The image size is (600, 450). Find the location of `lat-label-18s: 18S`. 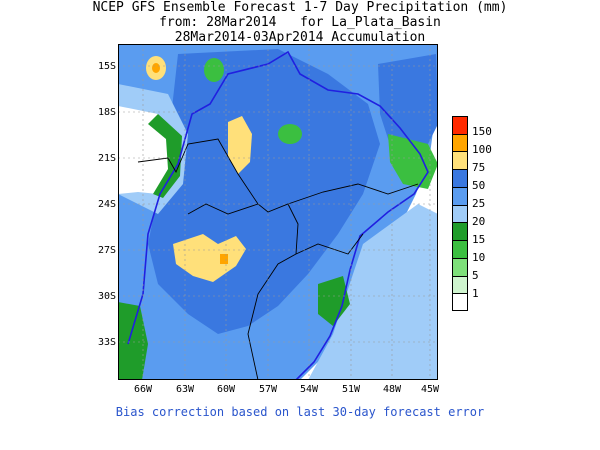

lat-label-18s: 18S is located at coordinates (106, 112).